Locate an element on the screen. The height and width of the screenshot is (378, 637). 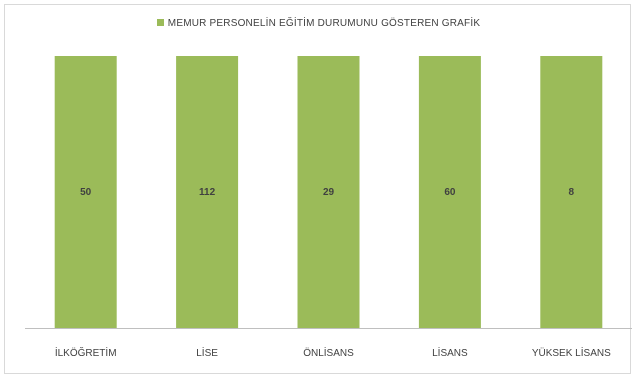
data-label-3: 29 is located at coordinates (329, 192).